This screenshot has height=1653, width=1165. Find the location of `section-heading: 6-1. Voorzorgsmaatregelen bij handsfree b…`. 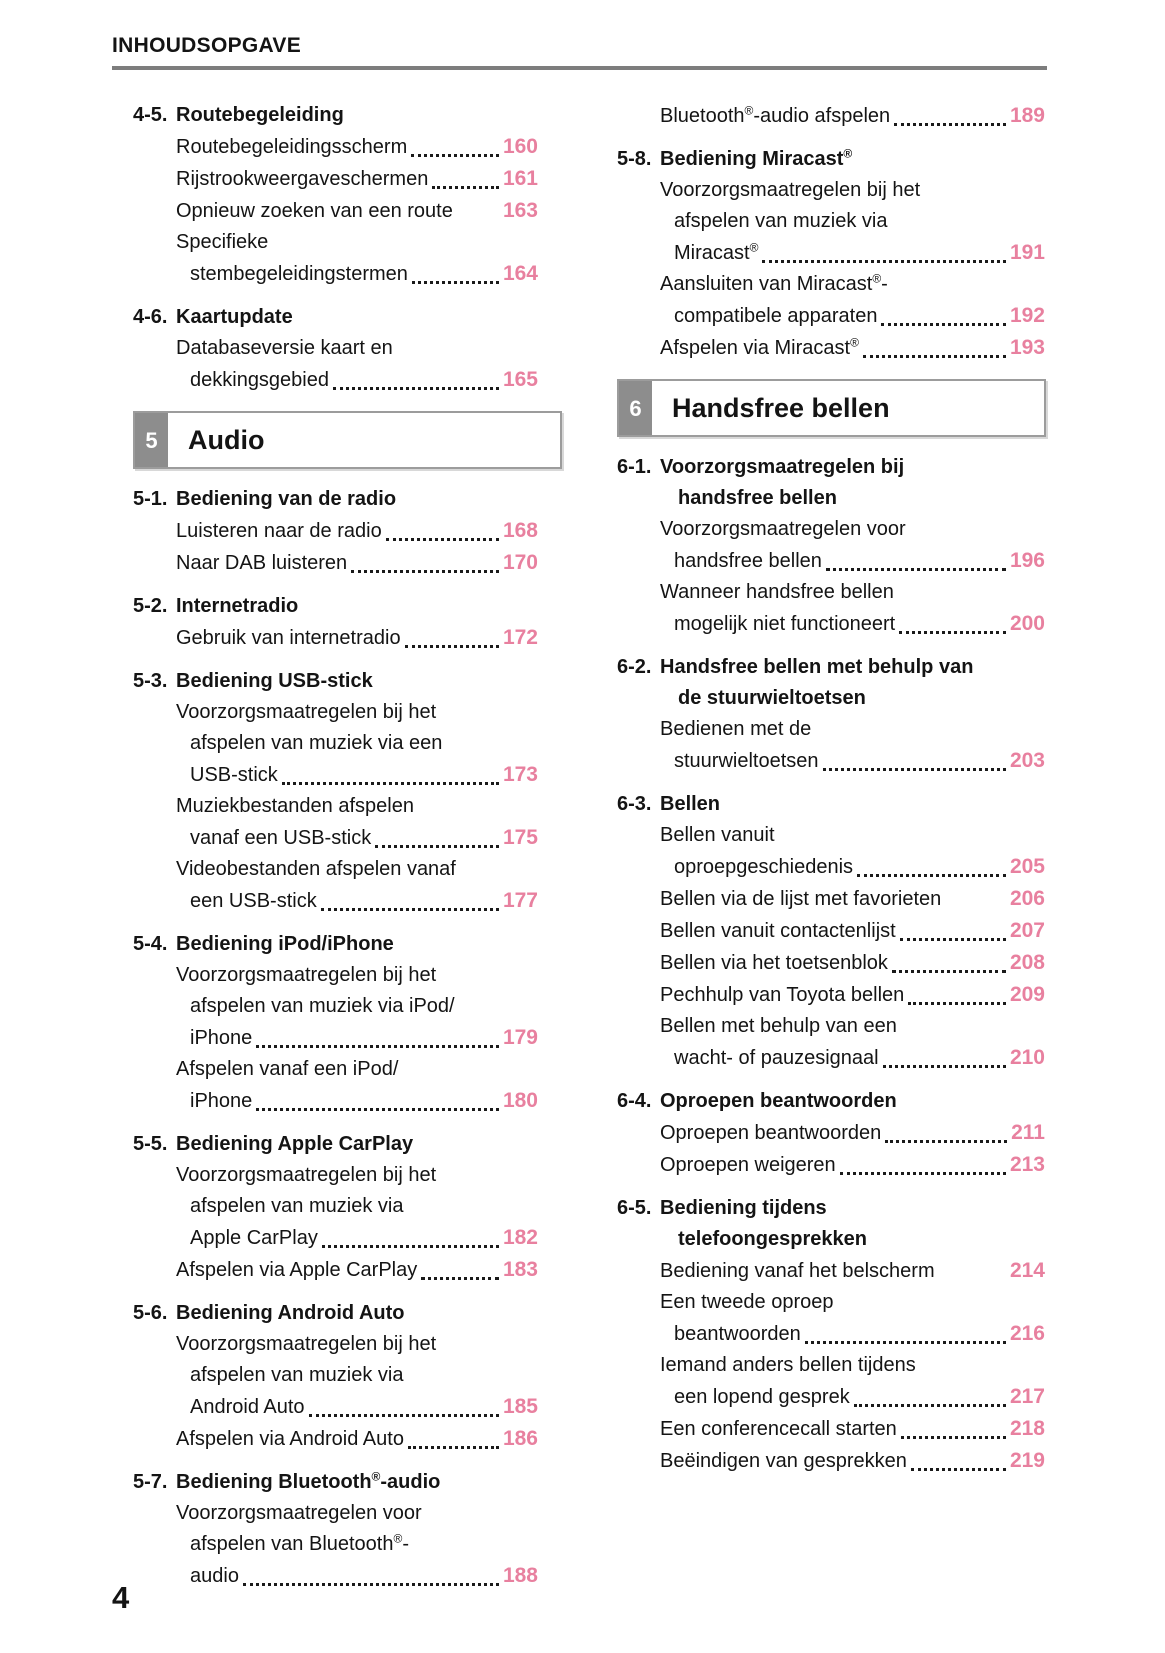

section-heading: 6-1. Voorzorgsmaatregelen bij handsfree b… is located at coordinates (831, 483).